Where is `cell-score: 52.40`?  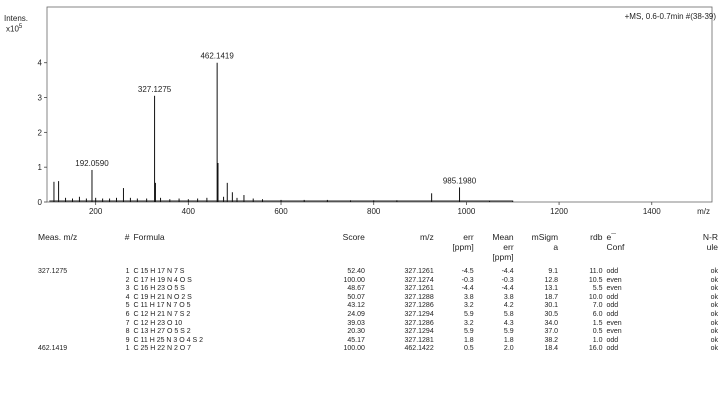 cell-score: 52.40 is located at coordinates (356, 271).